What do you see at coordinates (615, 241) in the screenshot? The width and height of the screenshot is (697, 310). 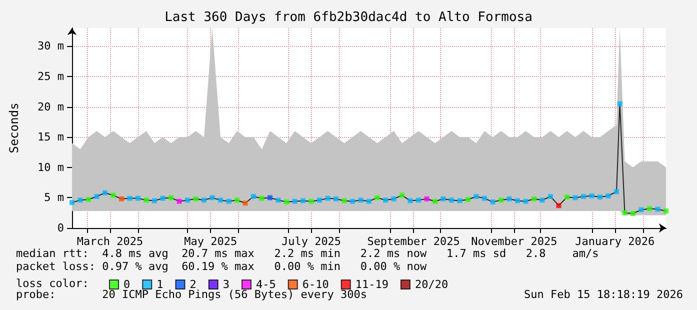 I see `x-tick-label: January 2026` at bounding box center [615, 241].